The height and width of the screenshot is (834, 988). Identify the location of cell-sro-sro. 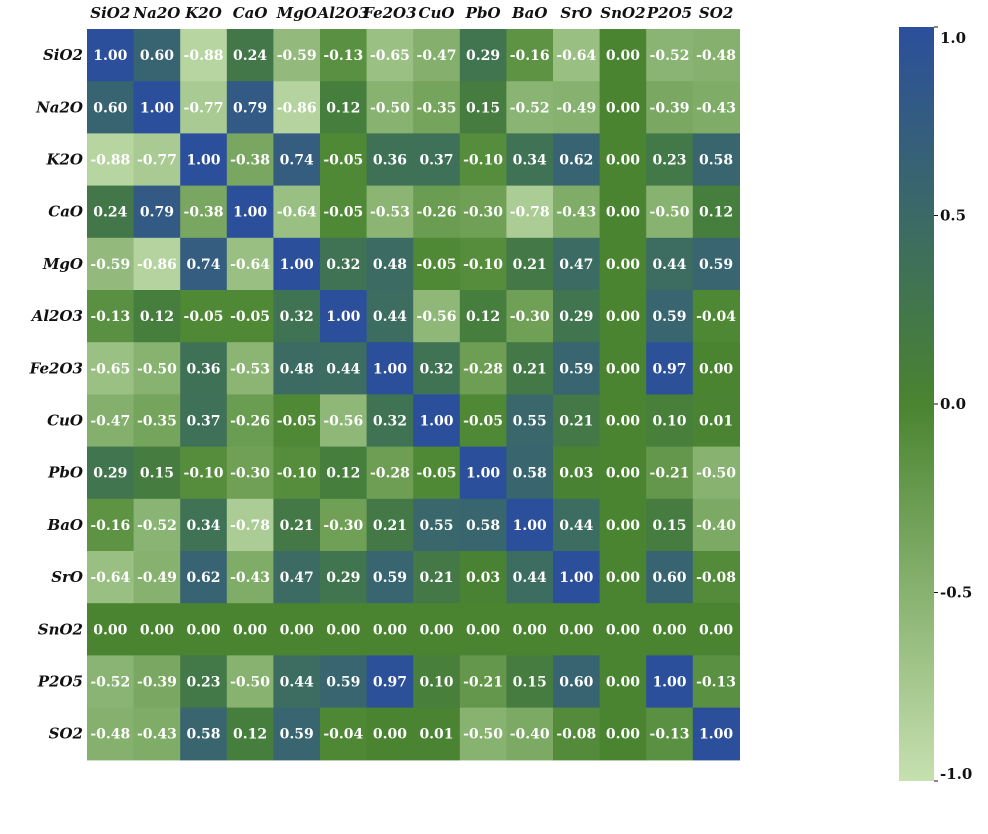
(577, 577).